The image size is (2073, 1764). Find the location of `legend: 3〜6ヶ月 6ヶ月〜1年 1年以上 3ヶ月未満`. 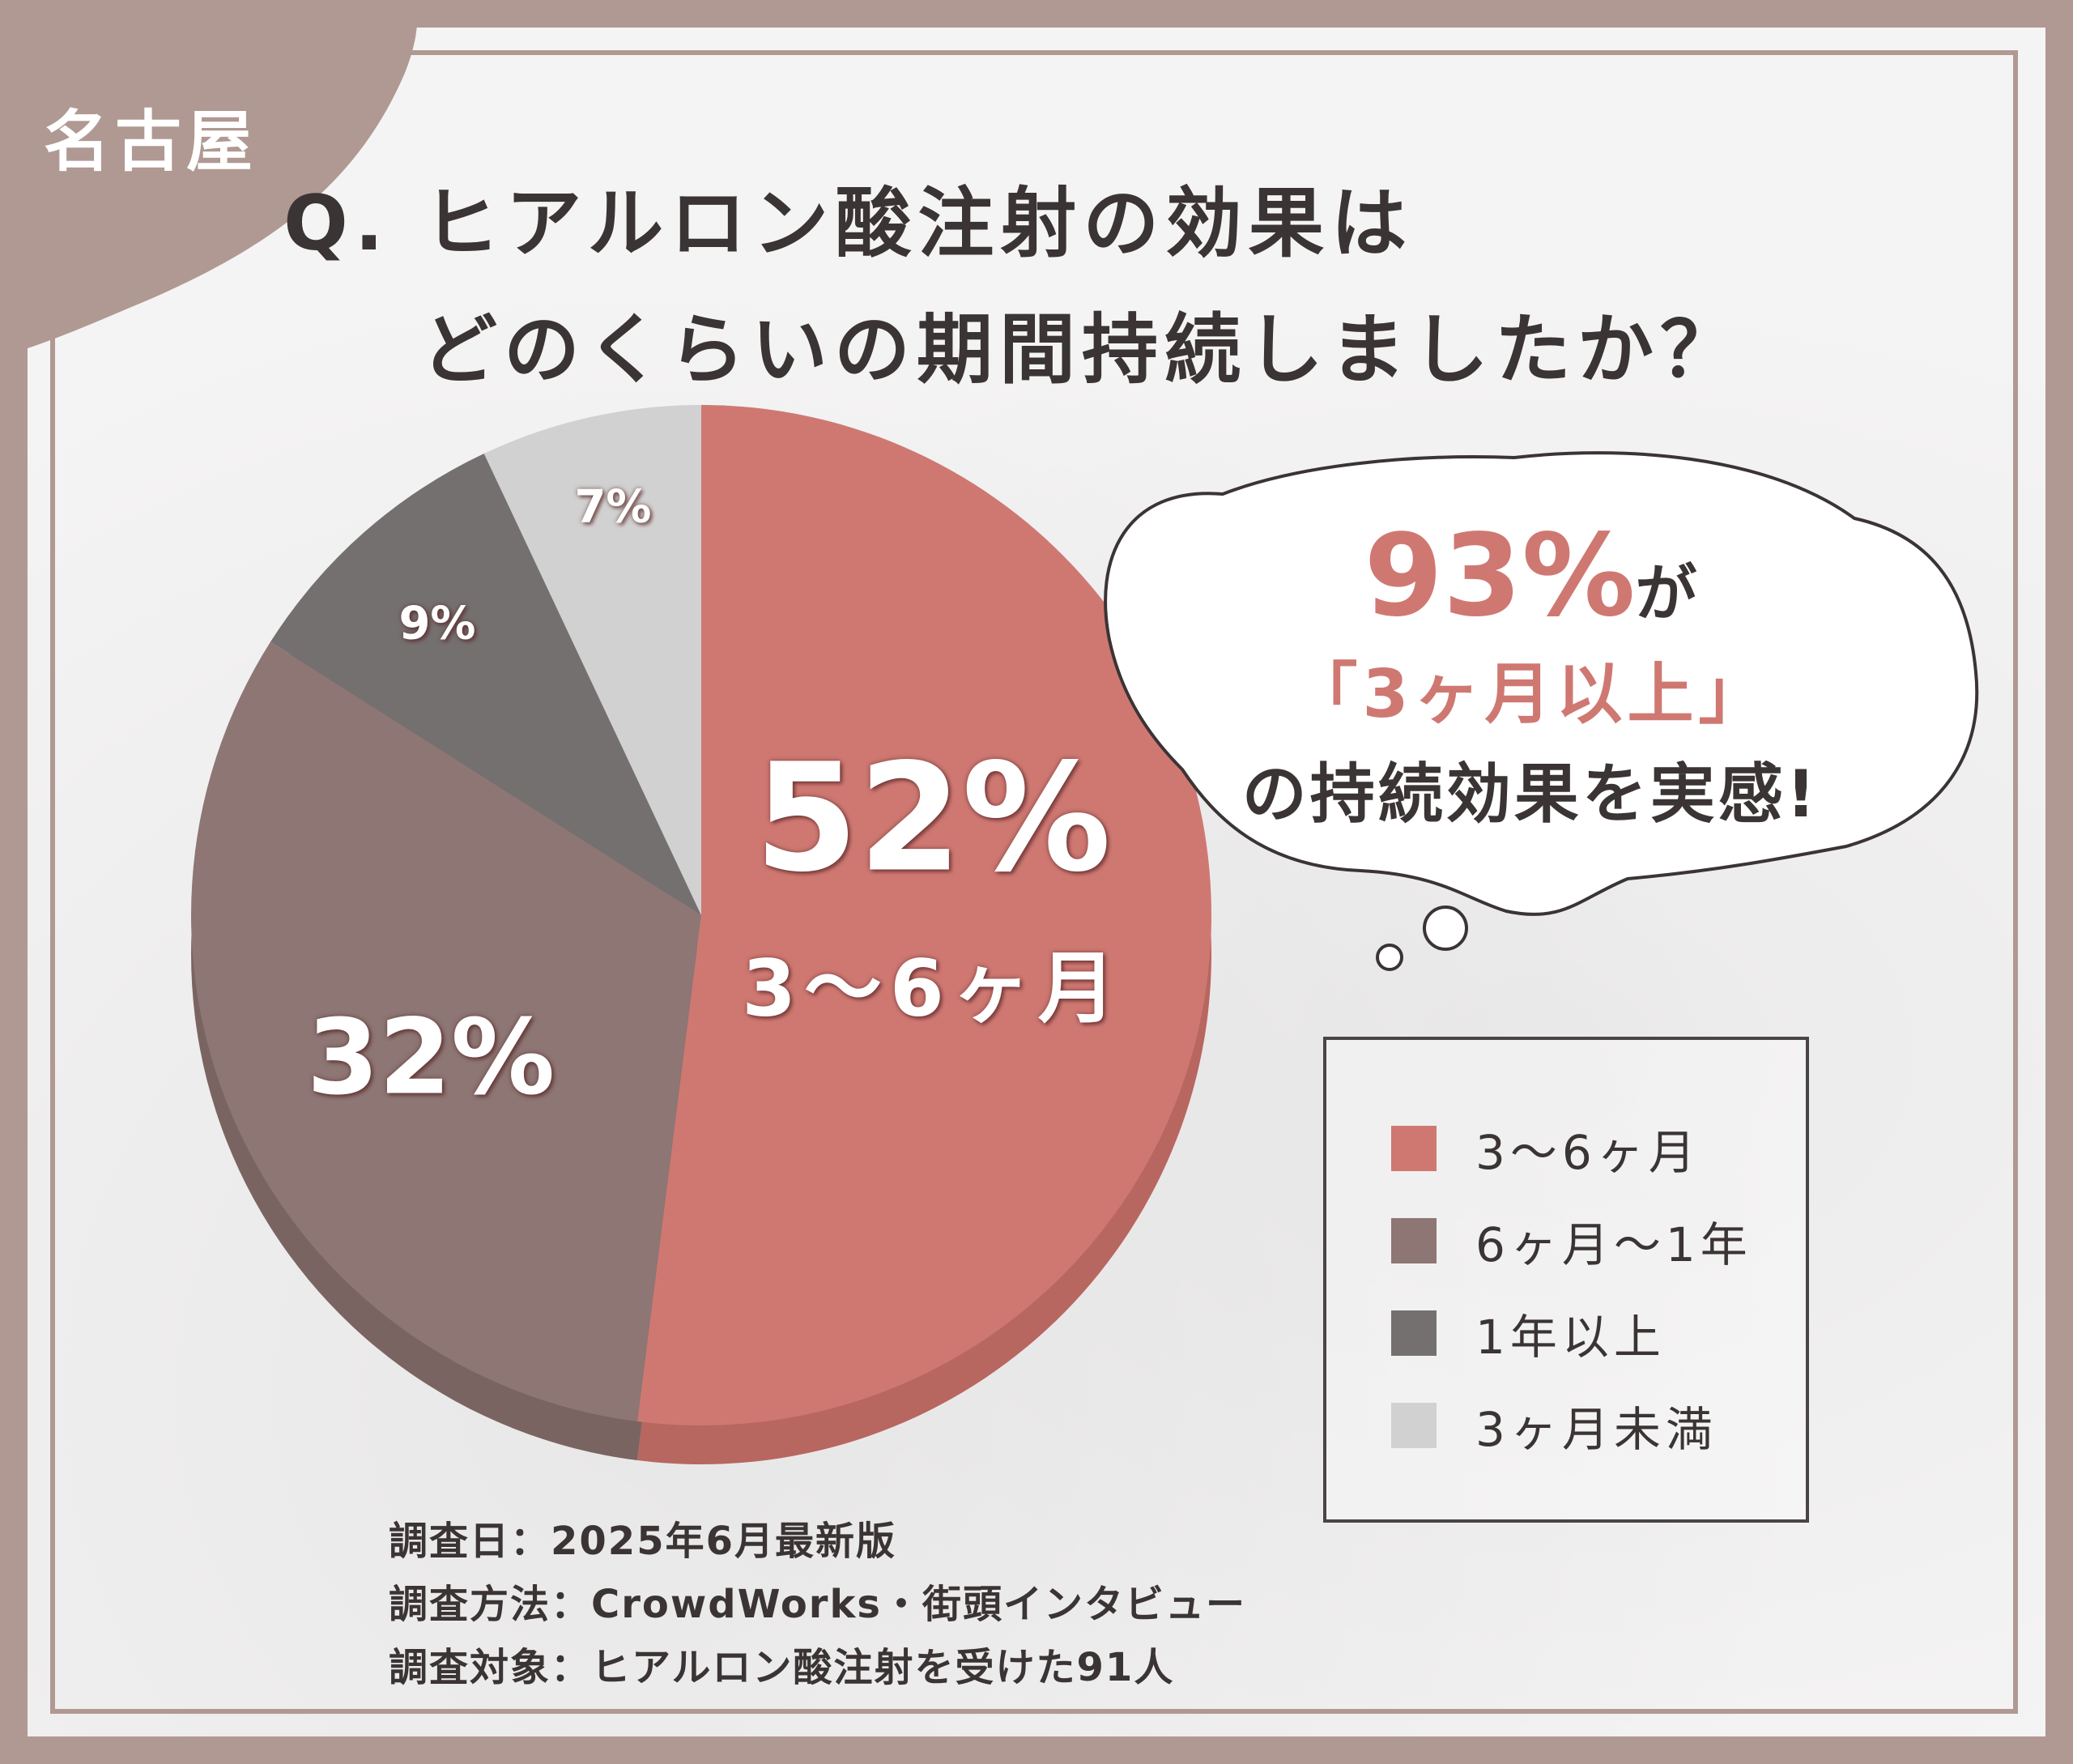

legend: 3〜6ヶ月 6ヶ月〜1年 1年以上 3ヶ月未満 is located at coordinates (1566, 1280).